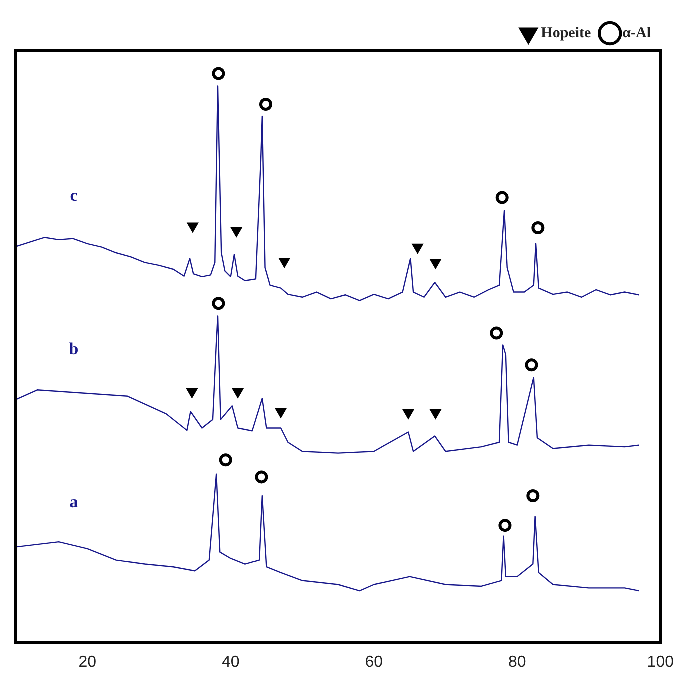 The image size is (685, 683). Describe the element at coordinates (74, 349) in the screenshot. I see `series-label: b` at that location.